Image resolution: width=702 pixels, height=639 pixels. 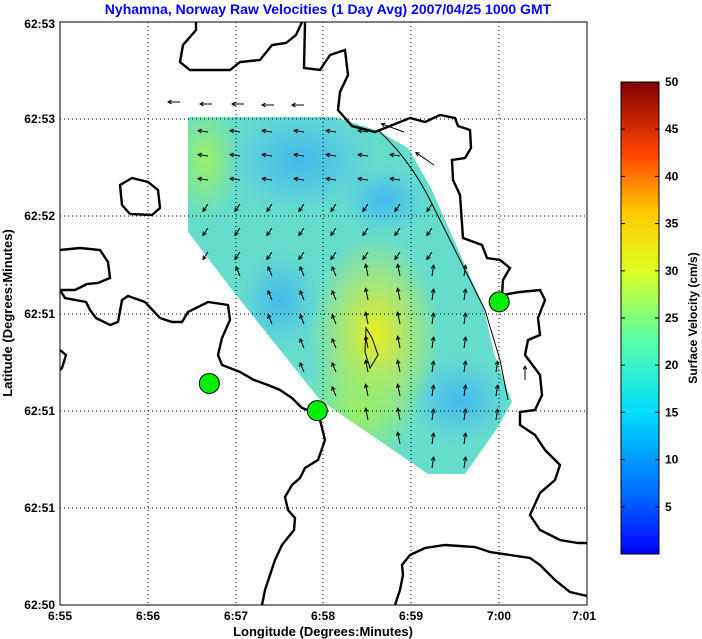 What do you see at coordinates (672, 271) in the screenshot?
I see `colorbar-tick-label: 30` at bounding box center [672, 271].